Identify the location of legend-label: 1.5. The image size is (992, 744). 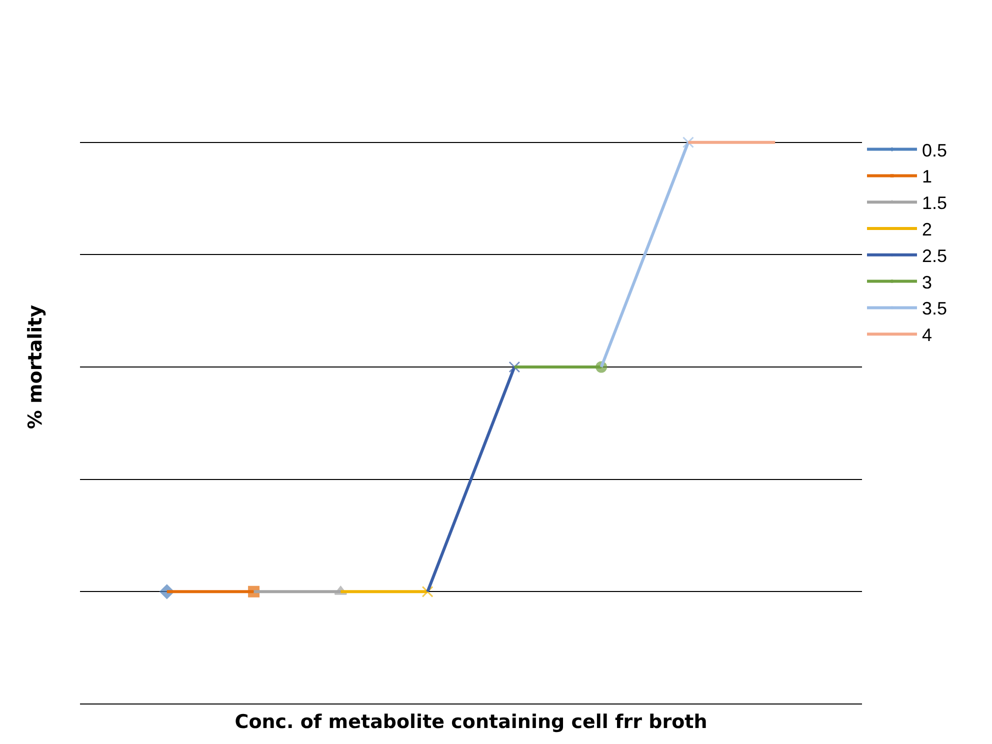
(935, 203).